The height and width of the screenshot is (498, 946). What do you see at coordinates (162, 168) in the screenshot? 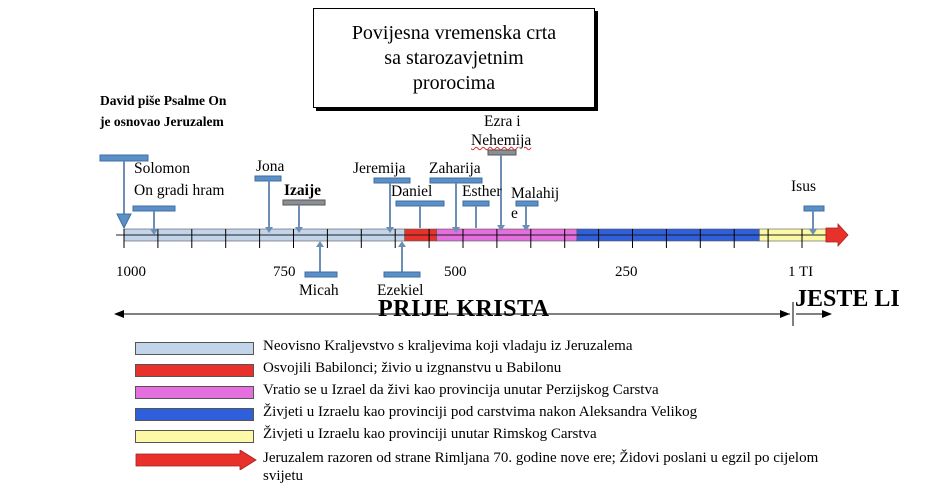
I see `solomon-label: Solomon` at bounding box center [162, 168].